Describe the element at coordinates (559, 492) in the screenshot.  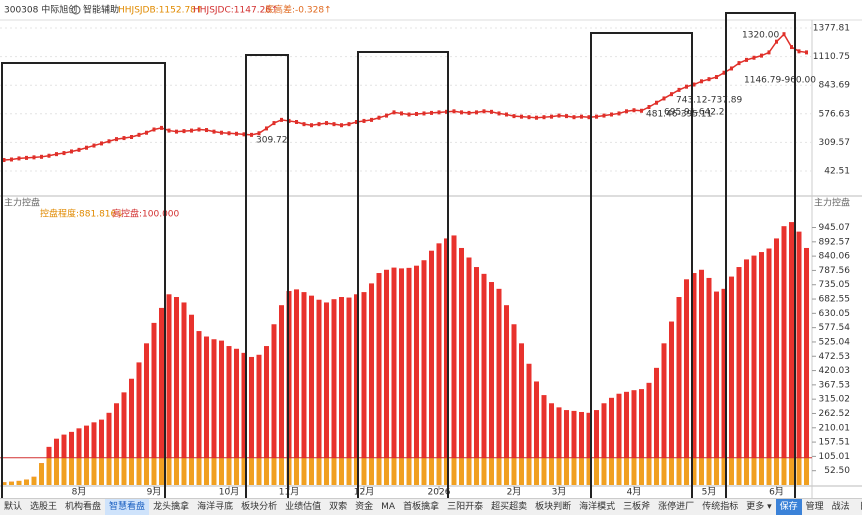
I see `x-tick-label: 3月` at that location.